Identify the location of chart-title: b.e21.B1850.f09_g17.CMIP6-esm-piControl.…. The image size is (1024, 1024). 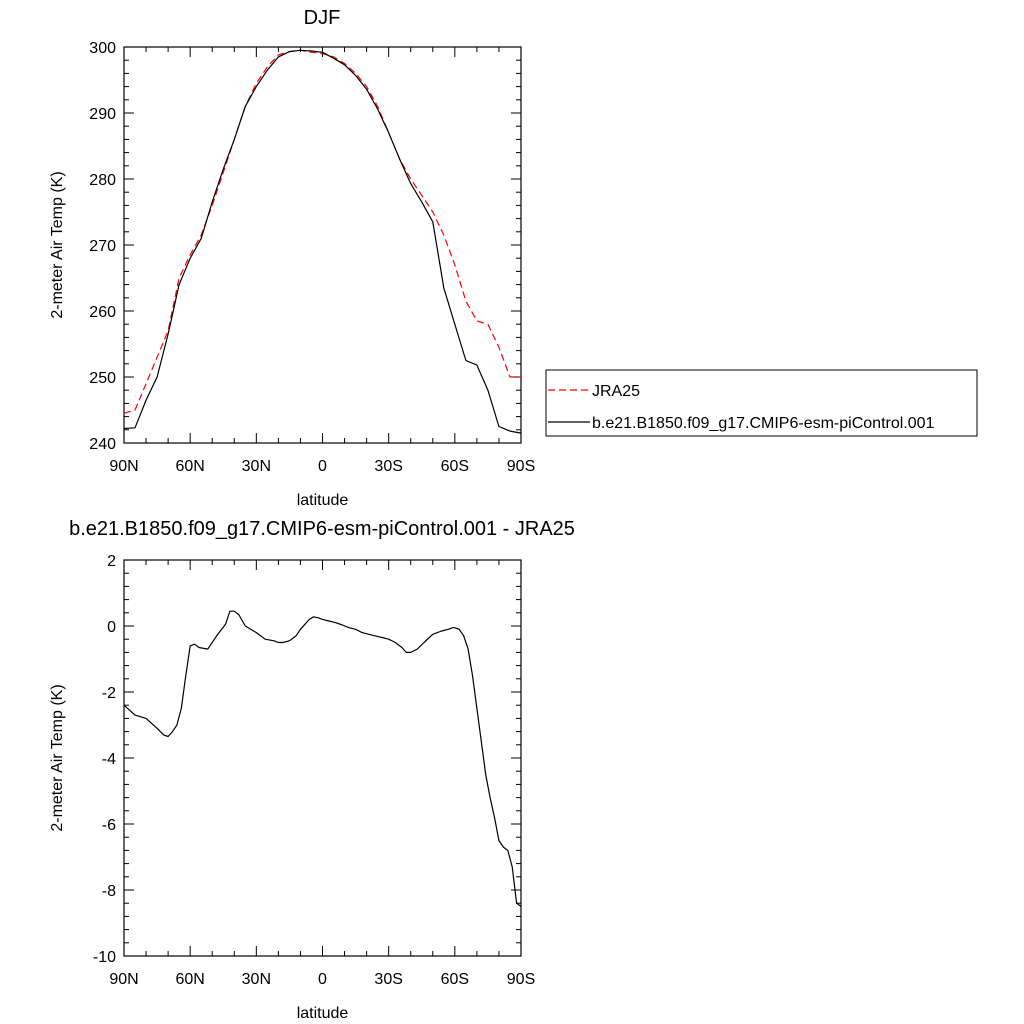
(322, 529).